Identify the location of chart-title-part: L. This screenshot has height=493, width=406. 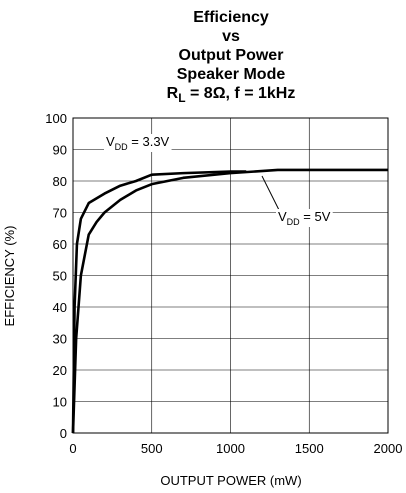
(181, 98).